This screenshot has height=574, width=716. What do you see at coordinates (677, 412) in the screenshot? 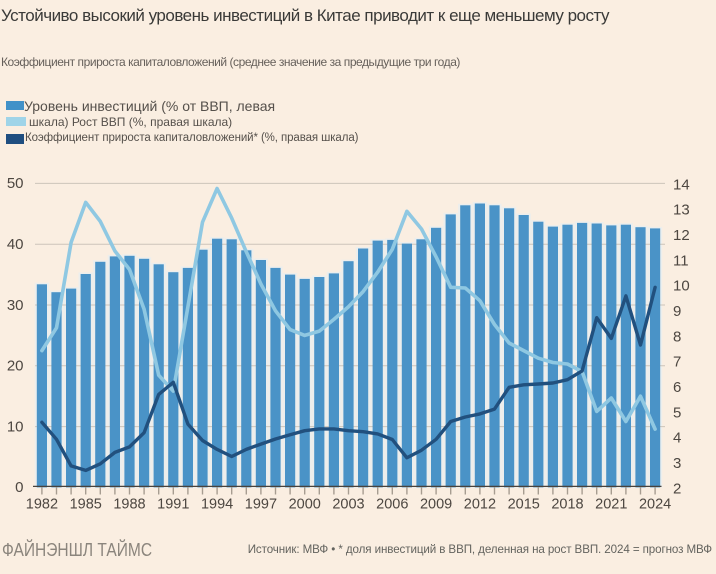
I see `svg-text: 5` at bounding box center [677, 412].